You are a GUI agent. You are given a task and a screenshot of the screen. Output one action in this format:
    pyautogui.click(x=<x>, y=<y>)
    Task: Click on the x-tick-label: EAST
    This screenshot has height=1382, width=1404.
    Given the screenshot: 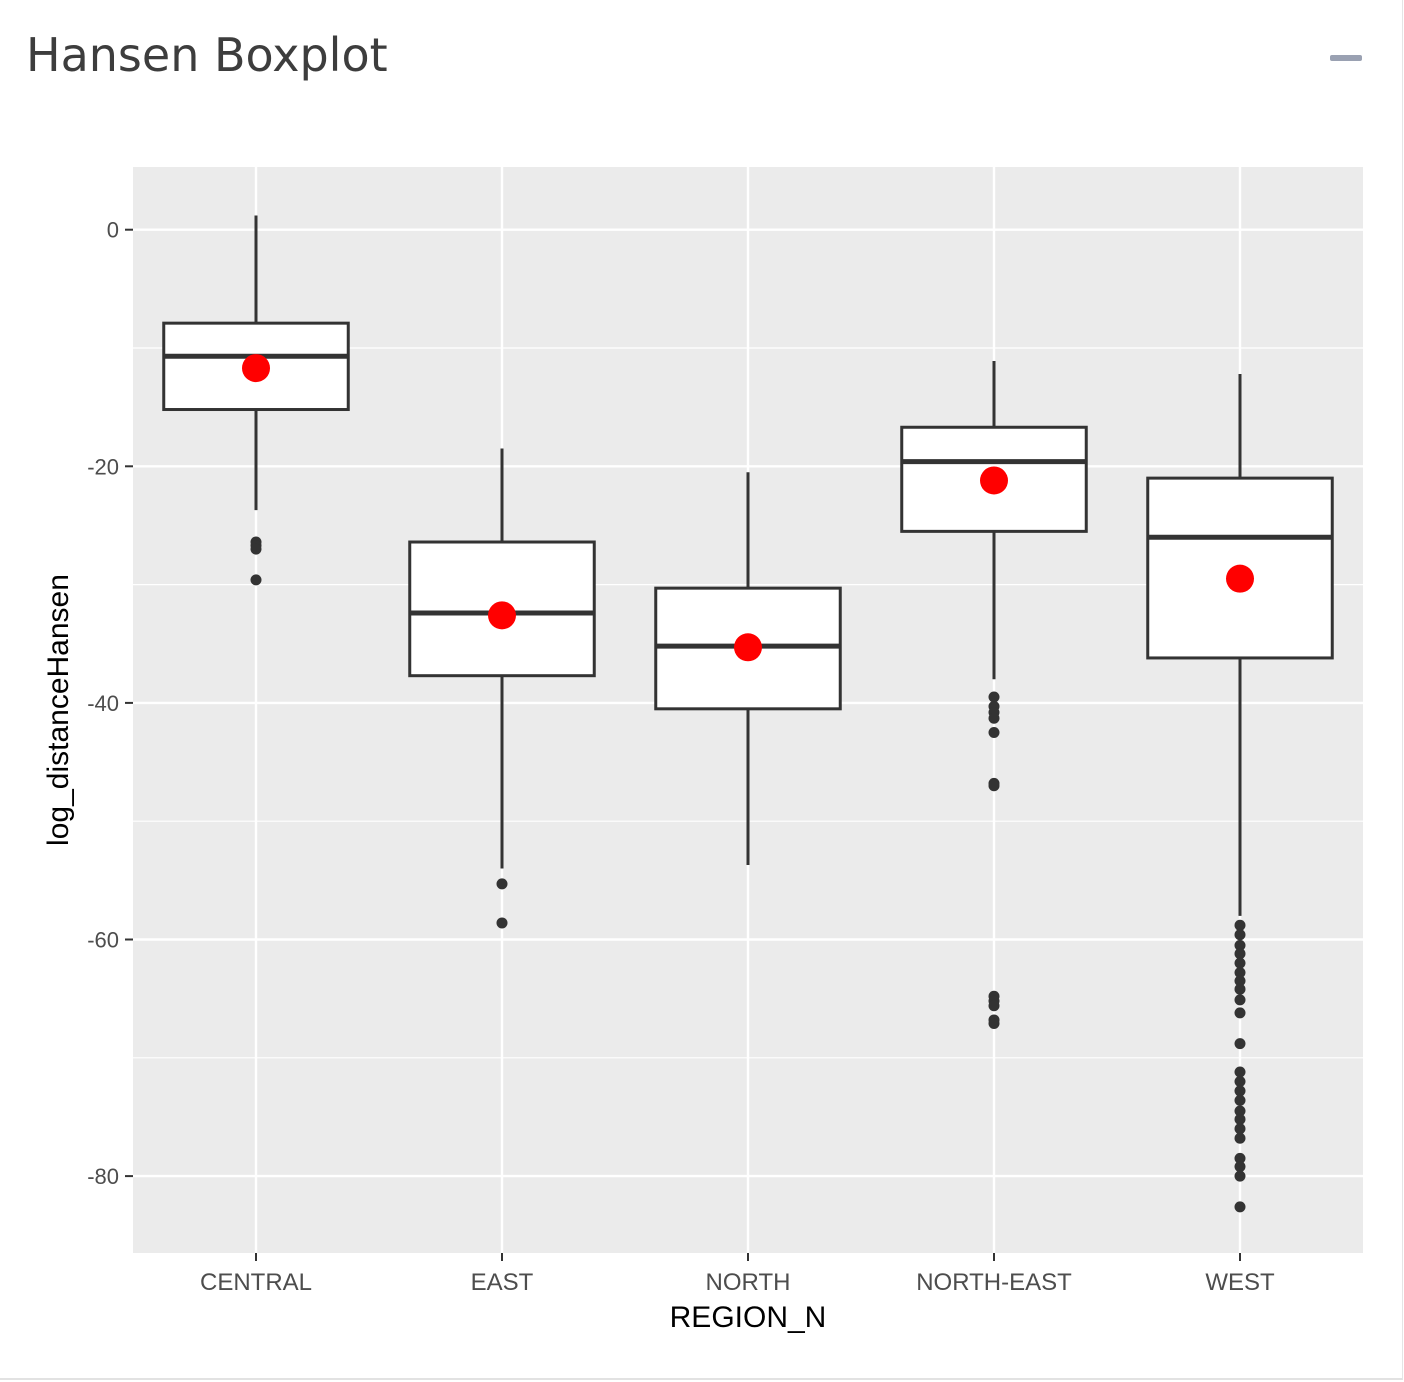 What is the action you would take?
    pyautogui.click(x=502, y=1282)
    